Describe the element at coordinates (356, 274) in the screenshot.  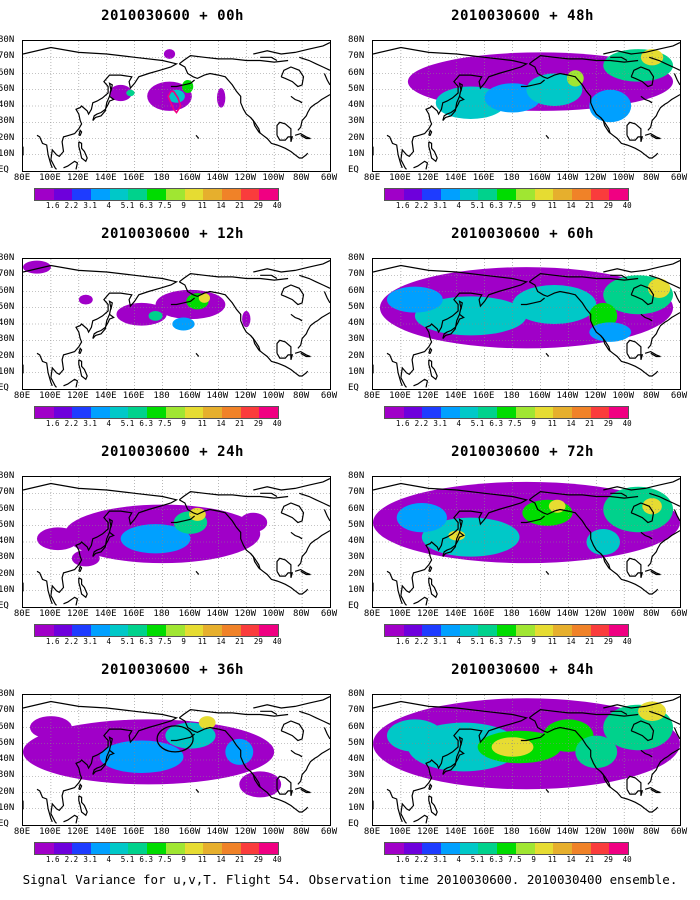
I see `lat-tick-label: 70N` at that location.